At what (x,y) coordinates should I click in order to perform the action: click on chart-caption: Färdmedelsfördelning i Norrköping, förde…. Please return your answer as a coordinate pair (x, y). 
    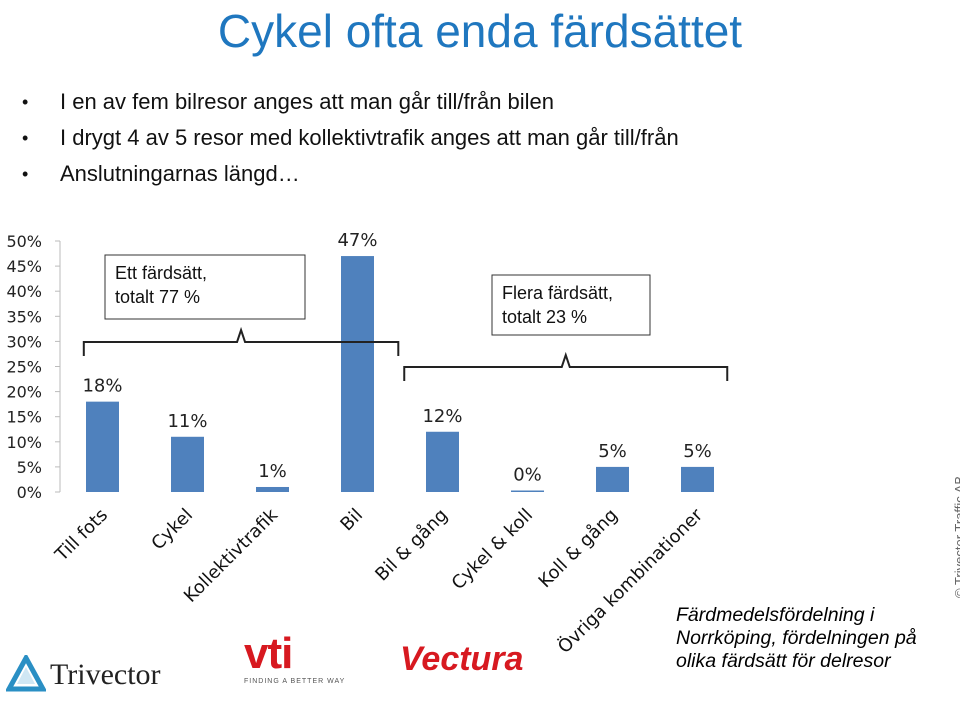
    Looking at the image, I should click on (796, 638).